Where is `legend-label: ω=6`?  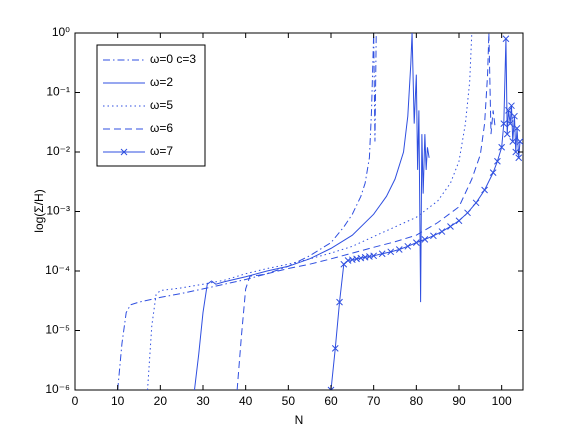
legend-label: ω=6 is located at coordinates (161, 128).